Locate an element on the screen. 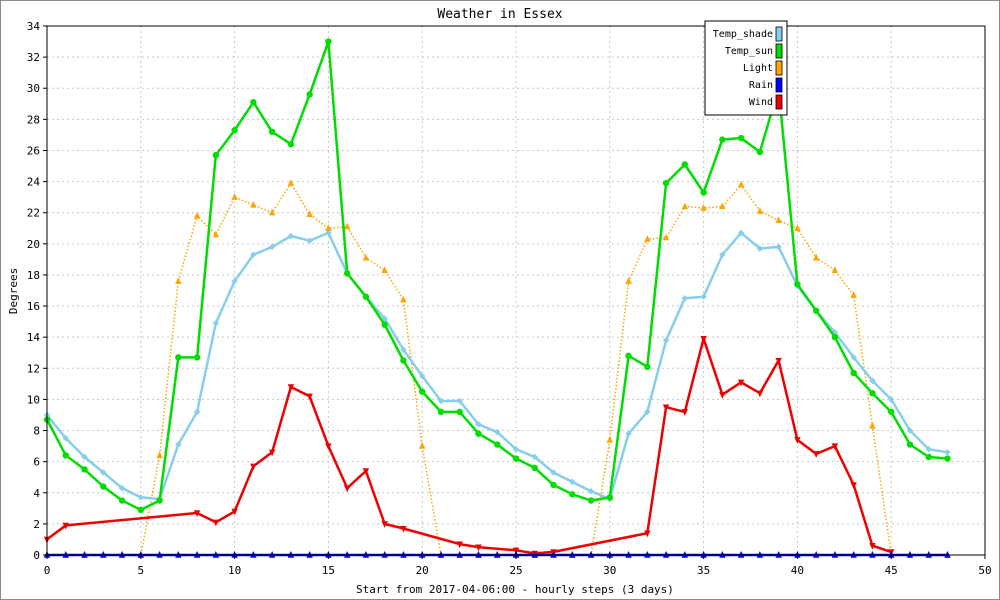 The height and width of the screenshot is (600, 1000). x-tick-label: 5 is located at coordinates (140, 570).